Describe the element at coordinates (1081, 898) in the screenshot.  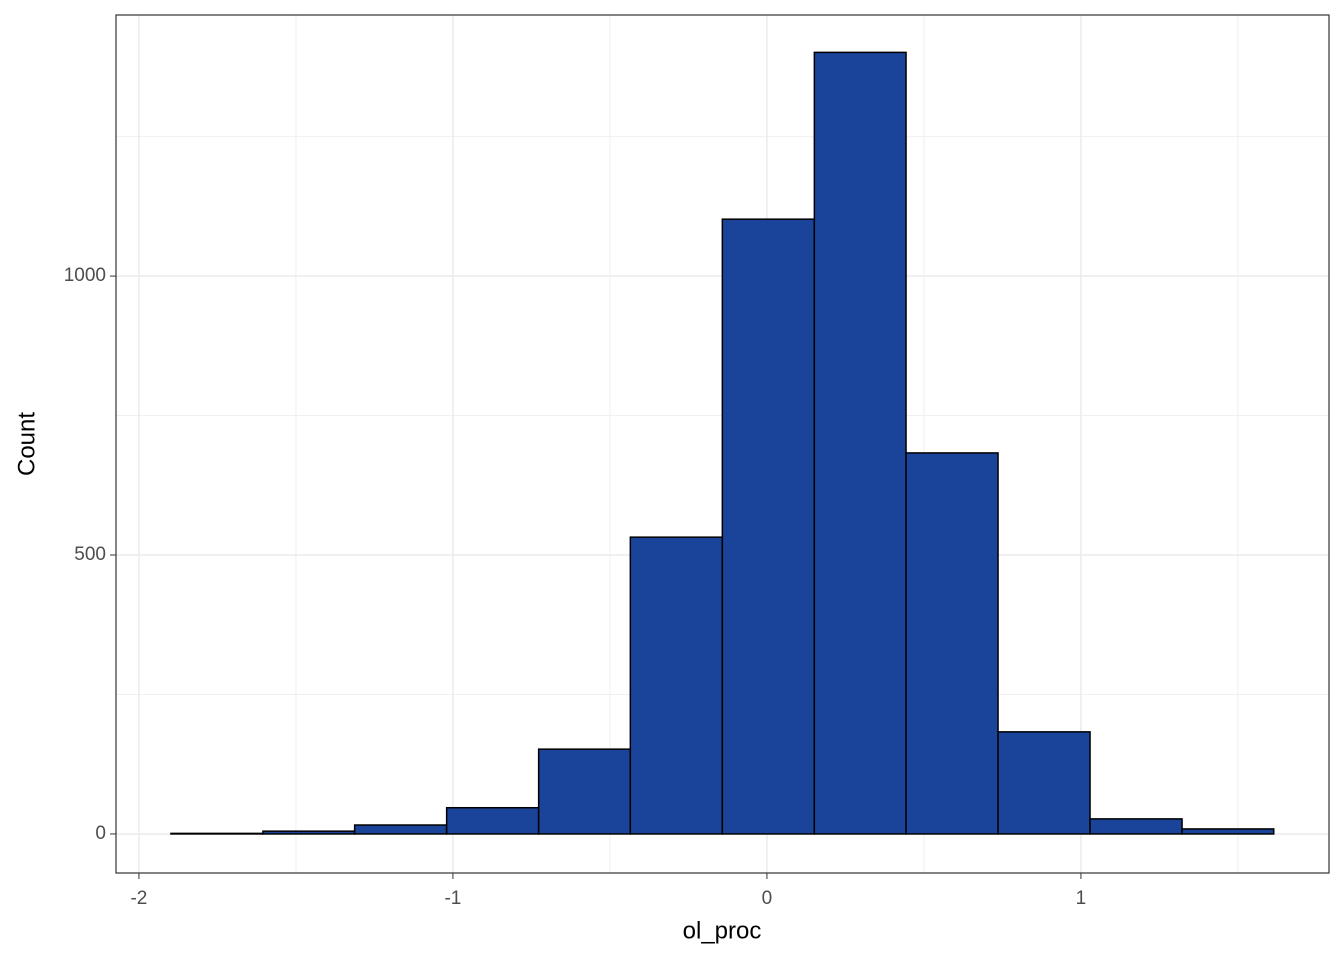
I see `x-tick-label: 1` at that location.